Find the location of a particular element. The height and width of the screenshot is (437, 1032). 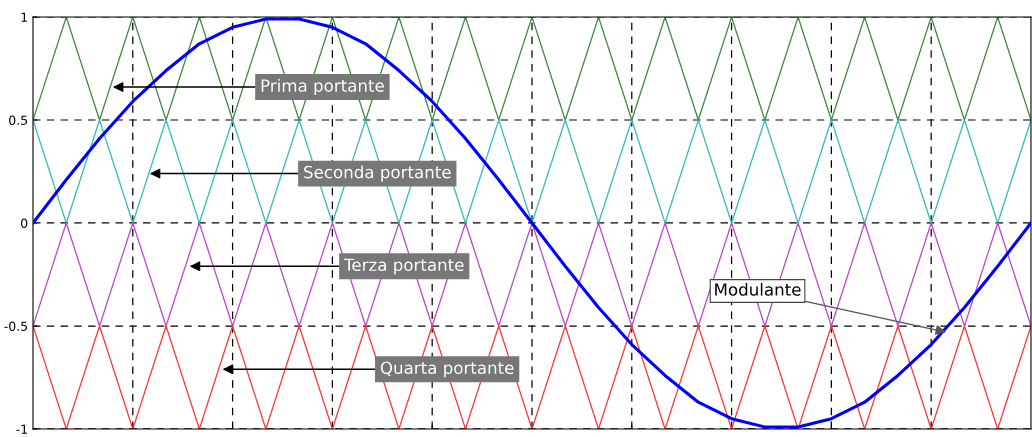

y-tick-label: 1 is located at coordinates (24, 17).